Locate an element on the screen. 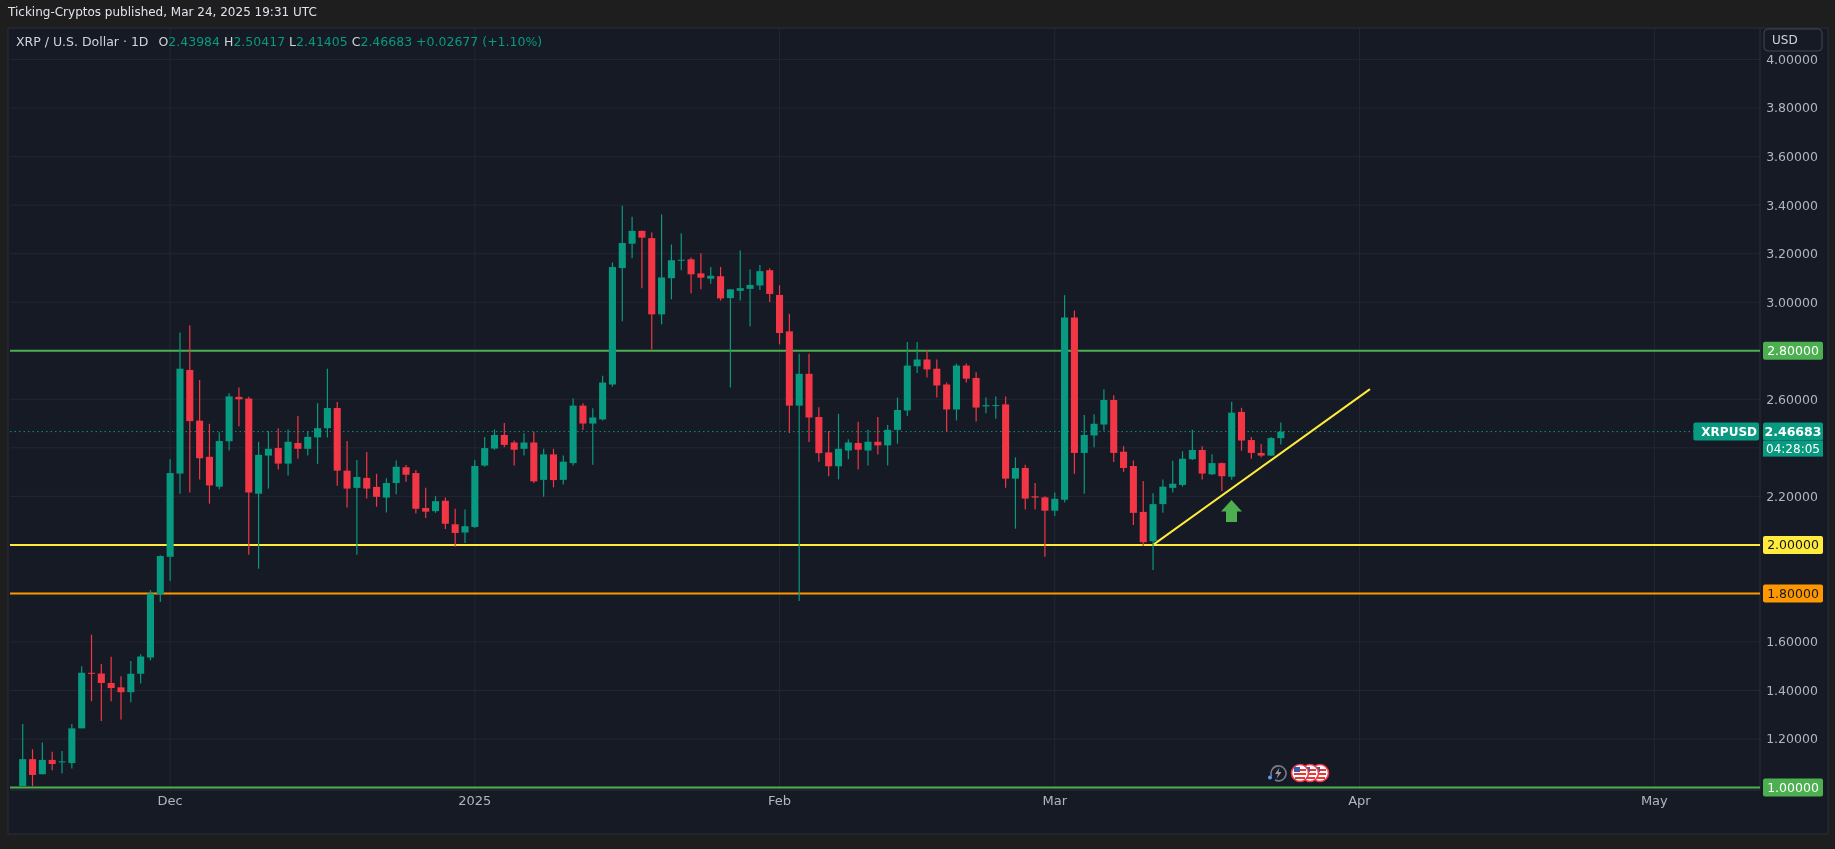 The height and width of the screenshot is (849, 1835). y-tick-label: 3.20000 is located at coordinates (1792, 254).